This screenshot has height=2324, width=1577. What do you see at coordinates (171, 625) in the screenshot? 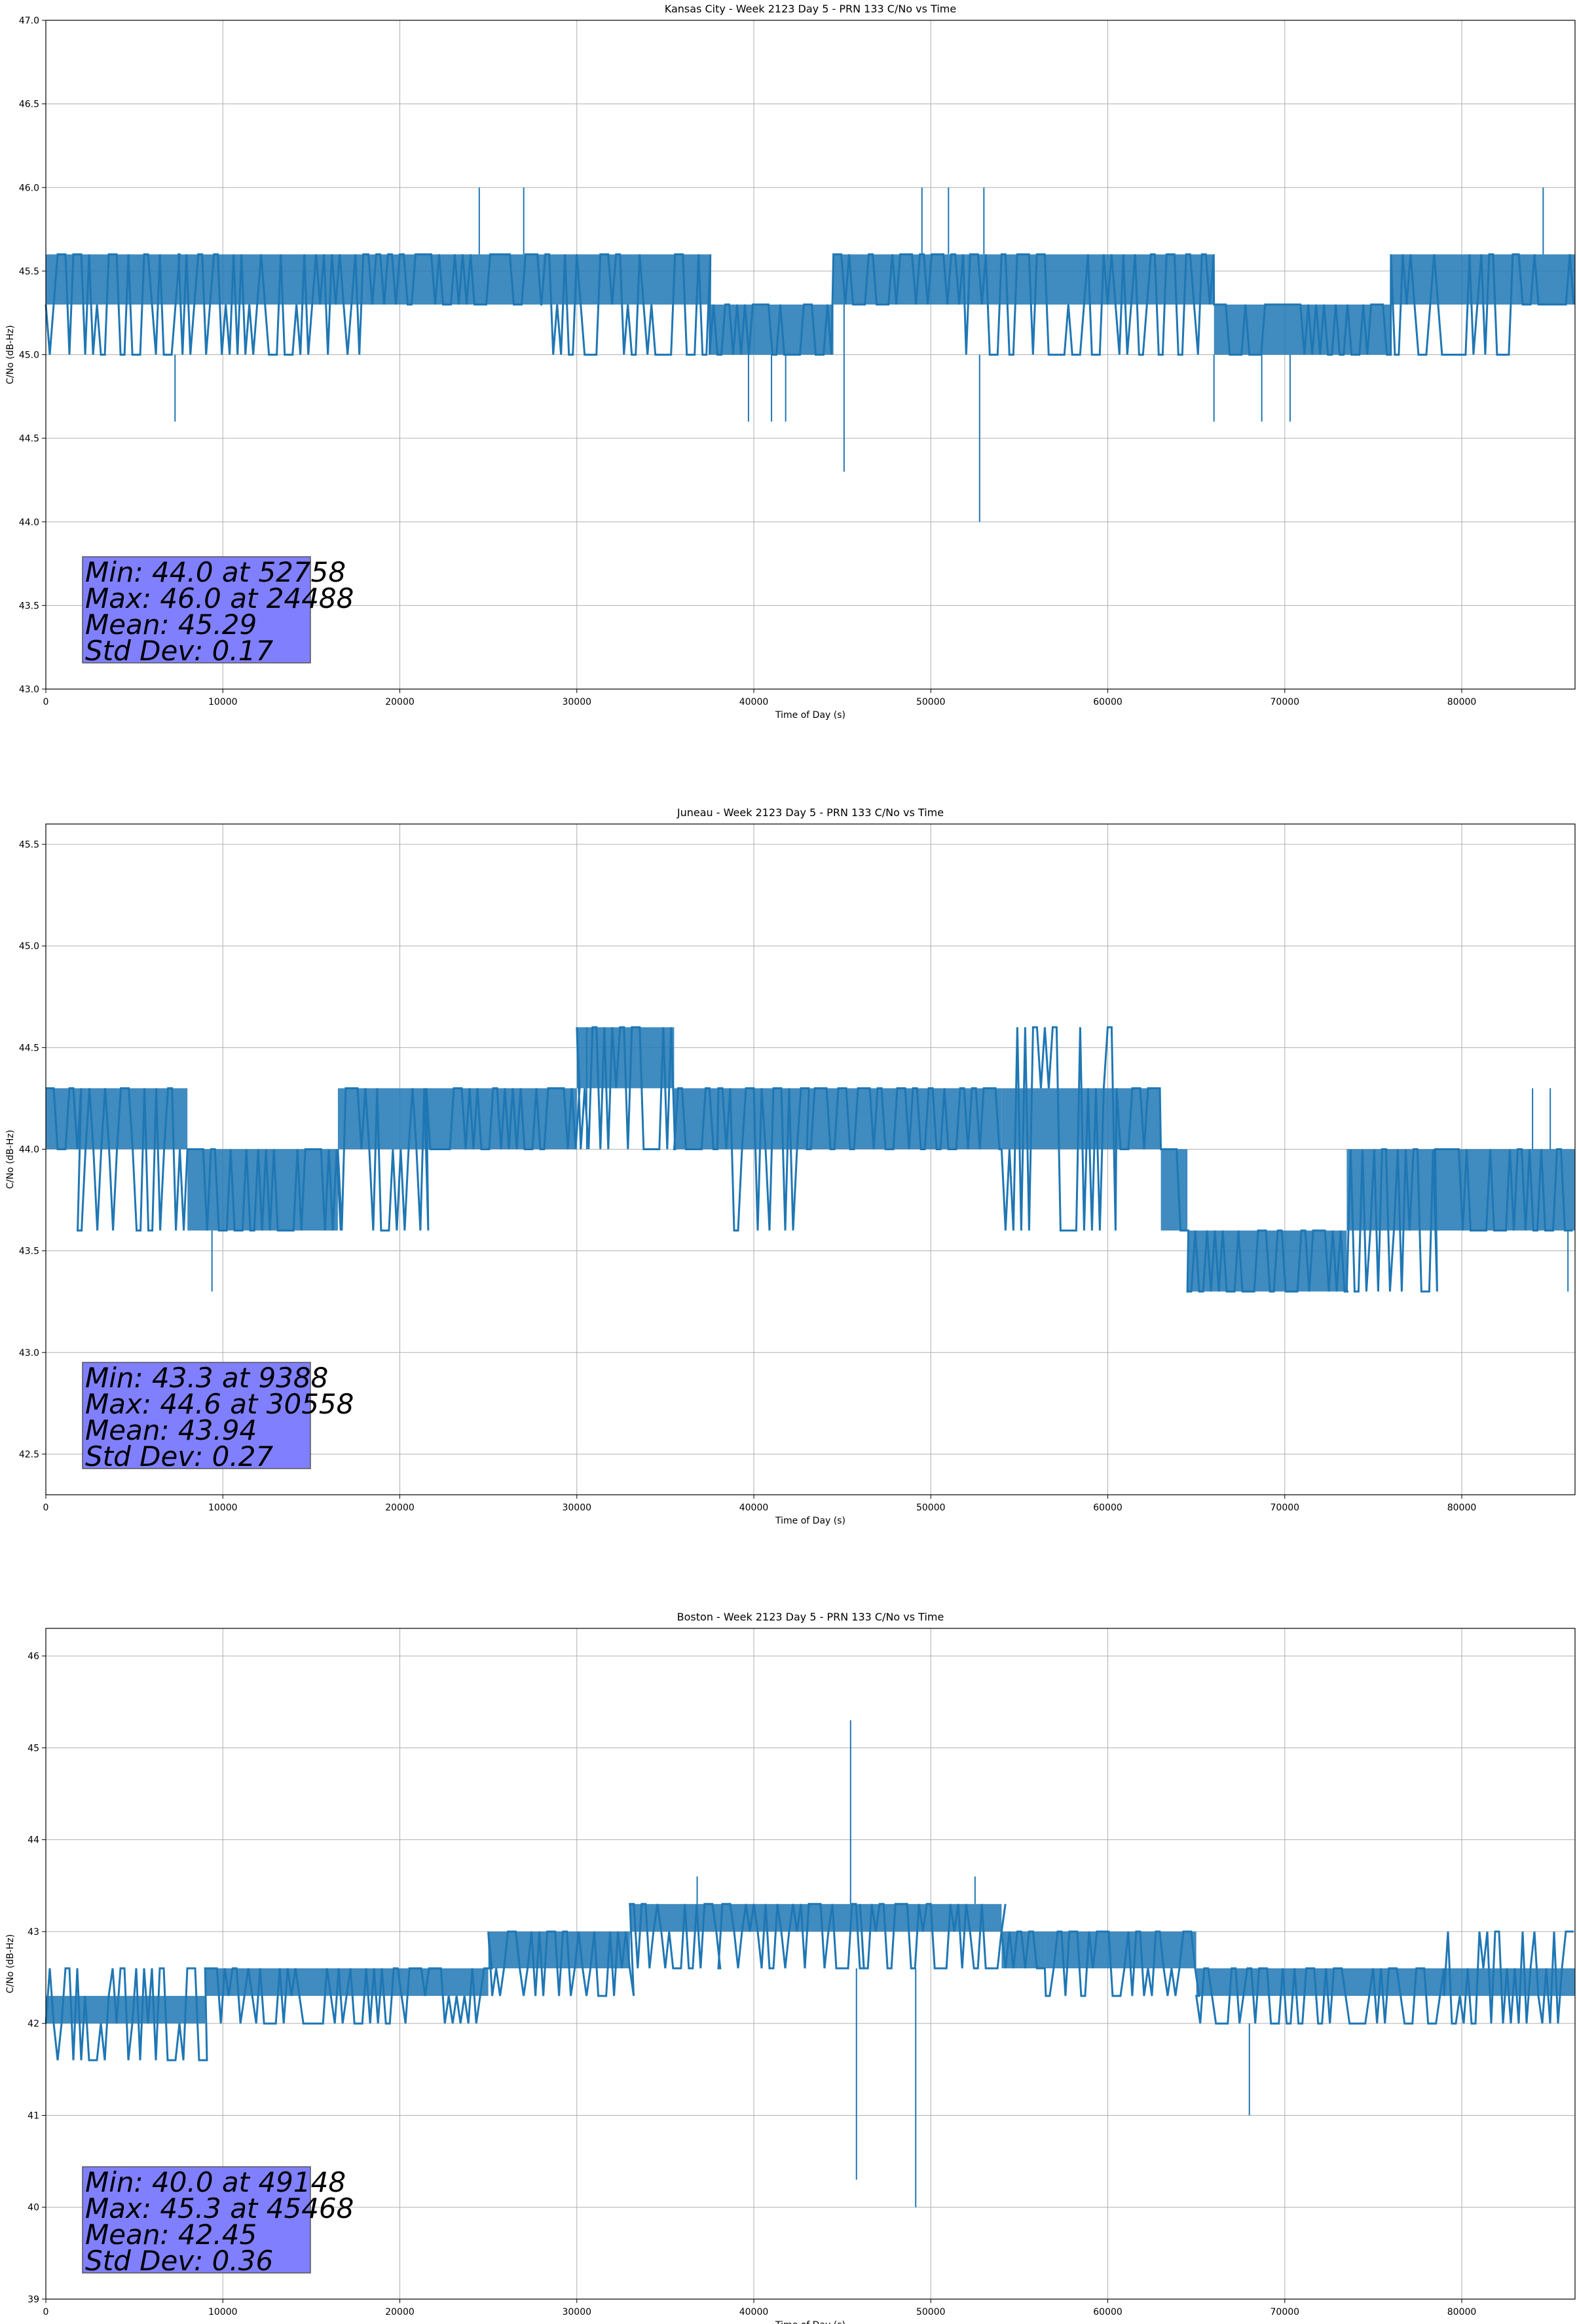
I see `stats-mean: Mean: 45.29` at bounding box center [171, 625].